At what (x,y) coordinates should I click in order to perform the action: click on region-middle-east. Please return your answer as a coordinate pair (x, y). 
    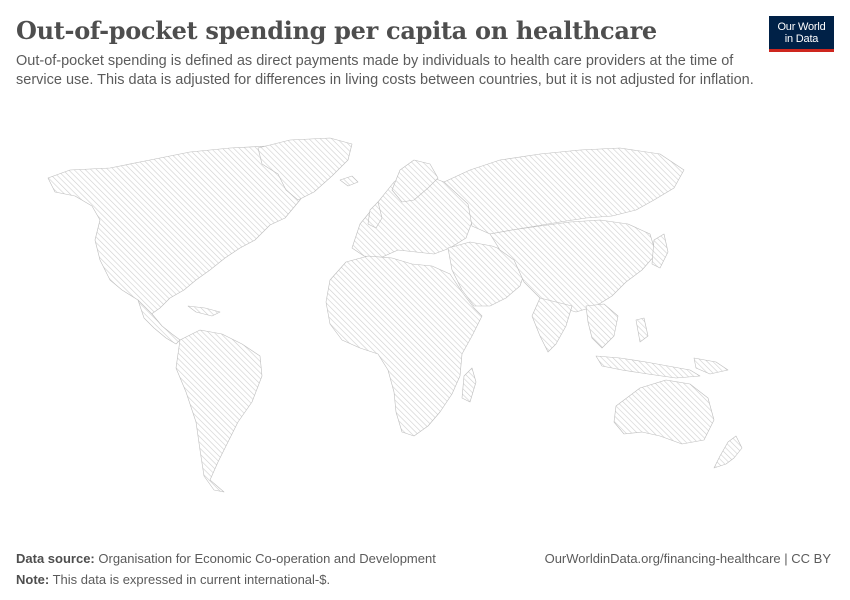
    Looking at the image, I should click on (487, 274).